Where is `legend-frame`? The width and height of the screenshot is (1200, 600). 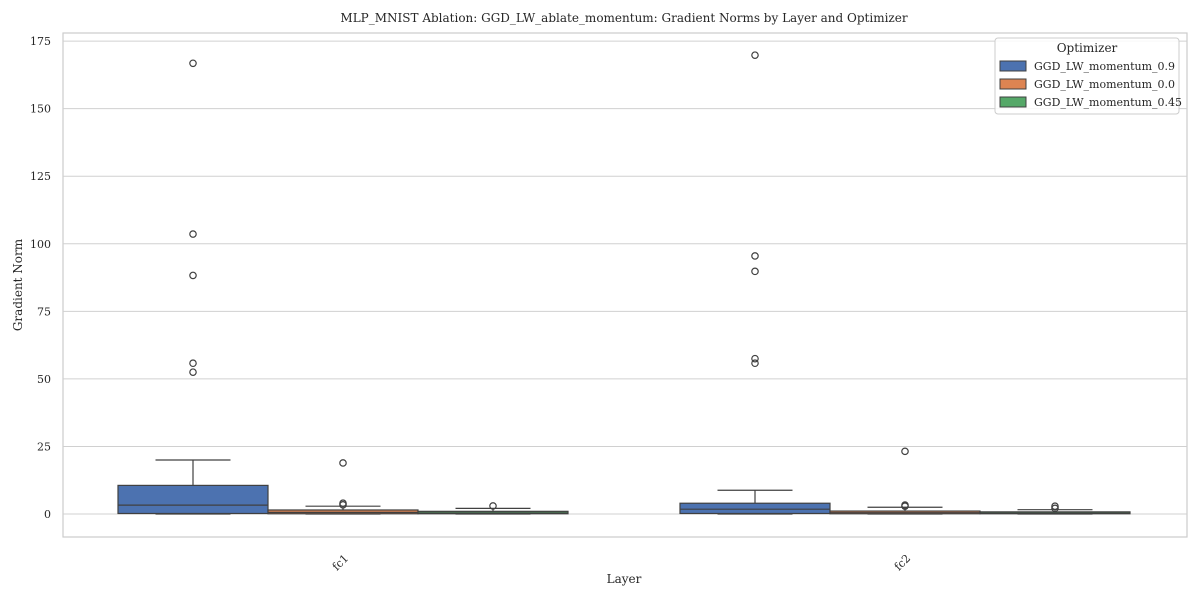
legend-frame is located at coordinates (1087, 76).